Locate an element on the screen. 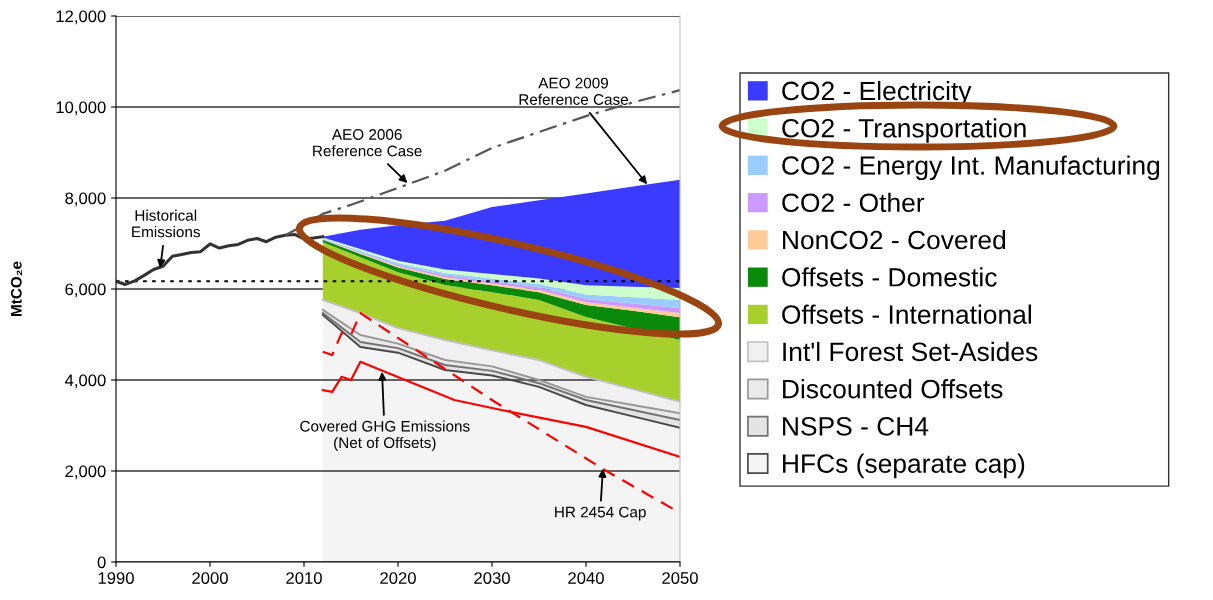 This screenshot has height=600, width=1213. legend-label: Int'l Forest Set-Asides is located at coordinates (910, 351).